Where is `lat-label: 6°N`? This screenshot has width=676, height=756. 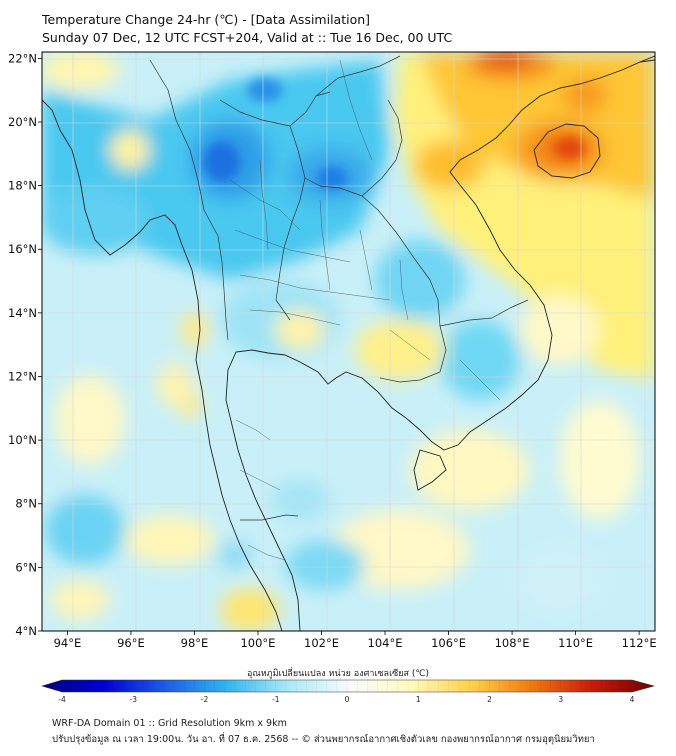
lat-label: 6°N is located at coordinates (26, 567).